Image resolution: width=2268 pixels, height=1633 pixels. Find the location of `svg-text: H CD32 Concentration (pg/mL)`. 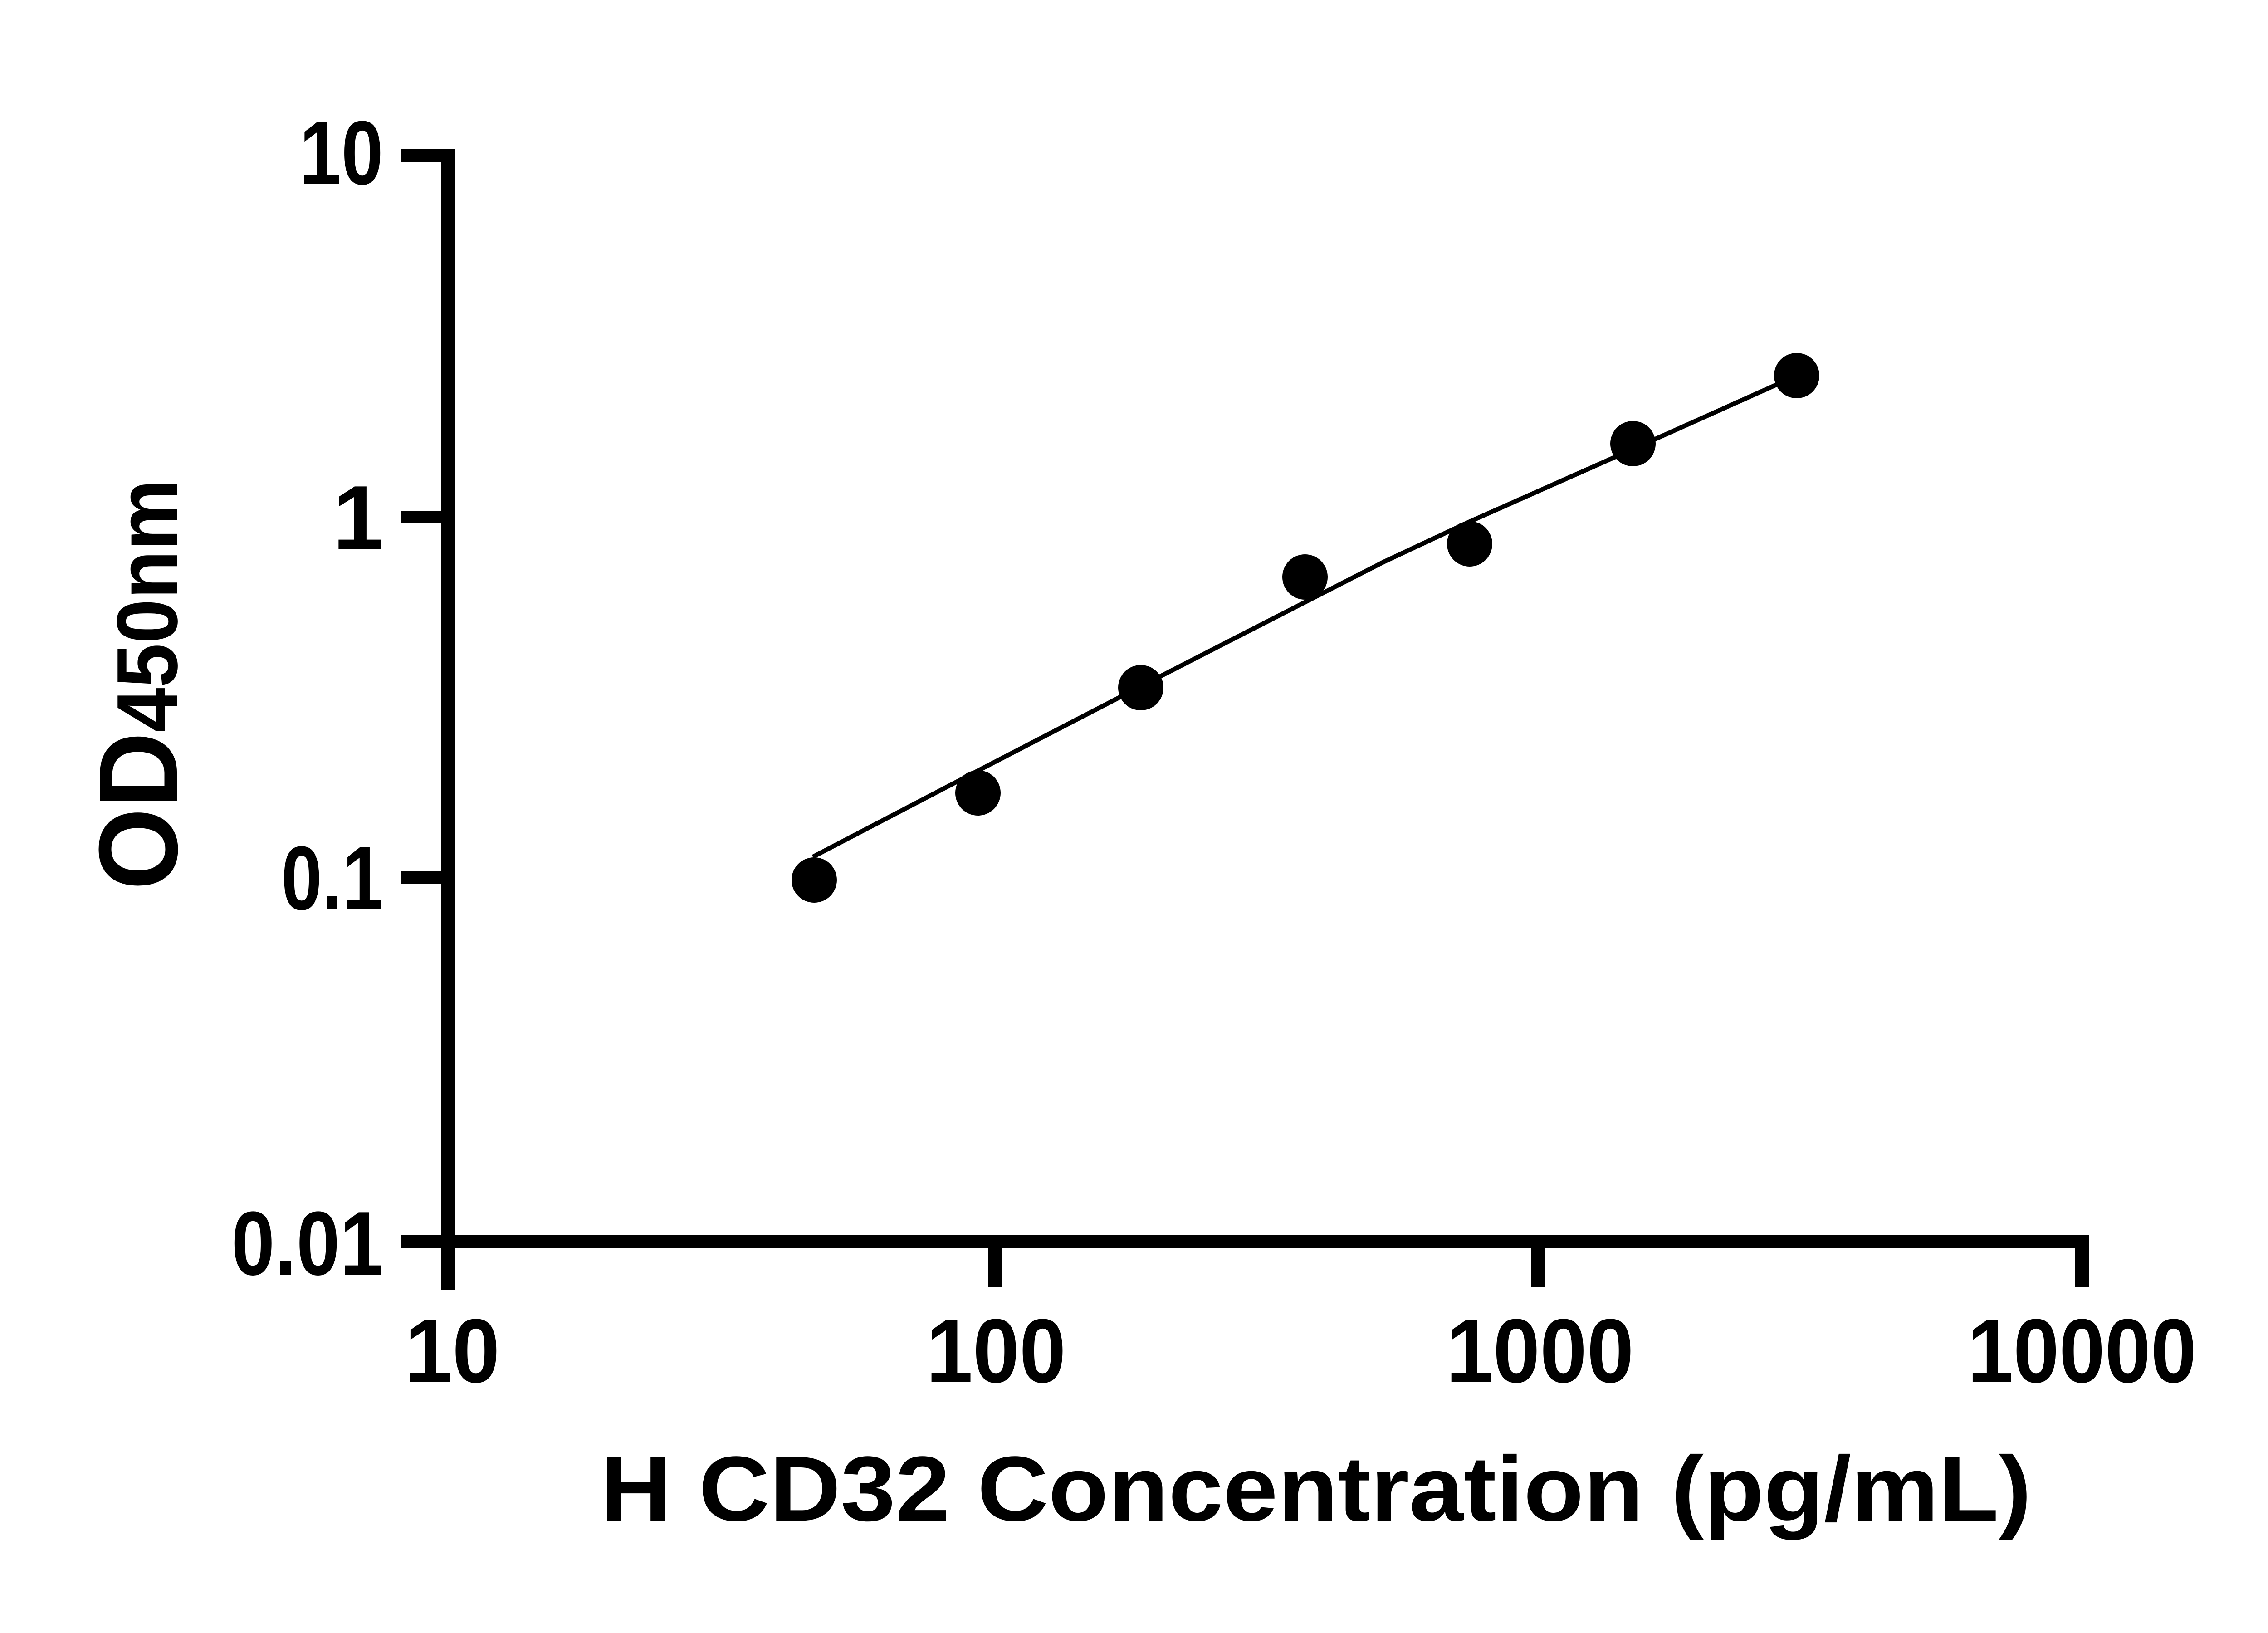

svg-text: H CD32 Concentration (pg/mL) is located at coordinates (1317, 1488).